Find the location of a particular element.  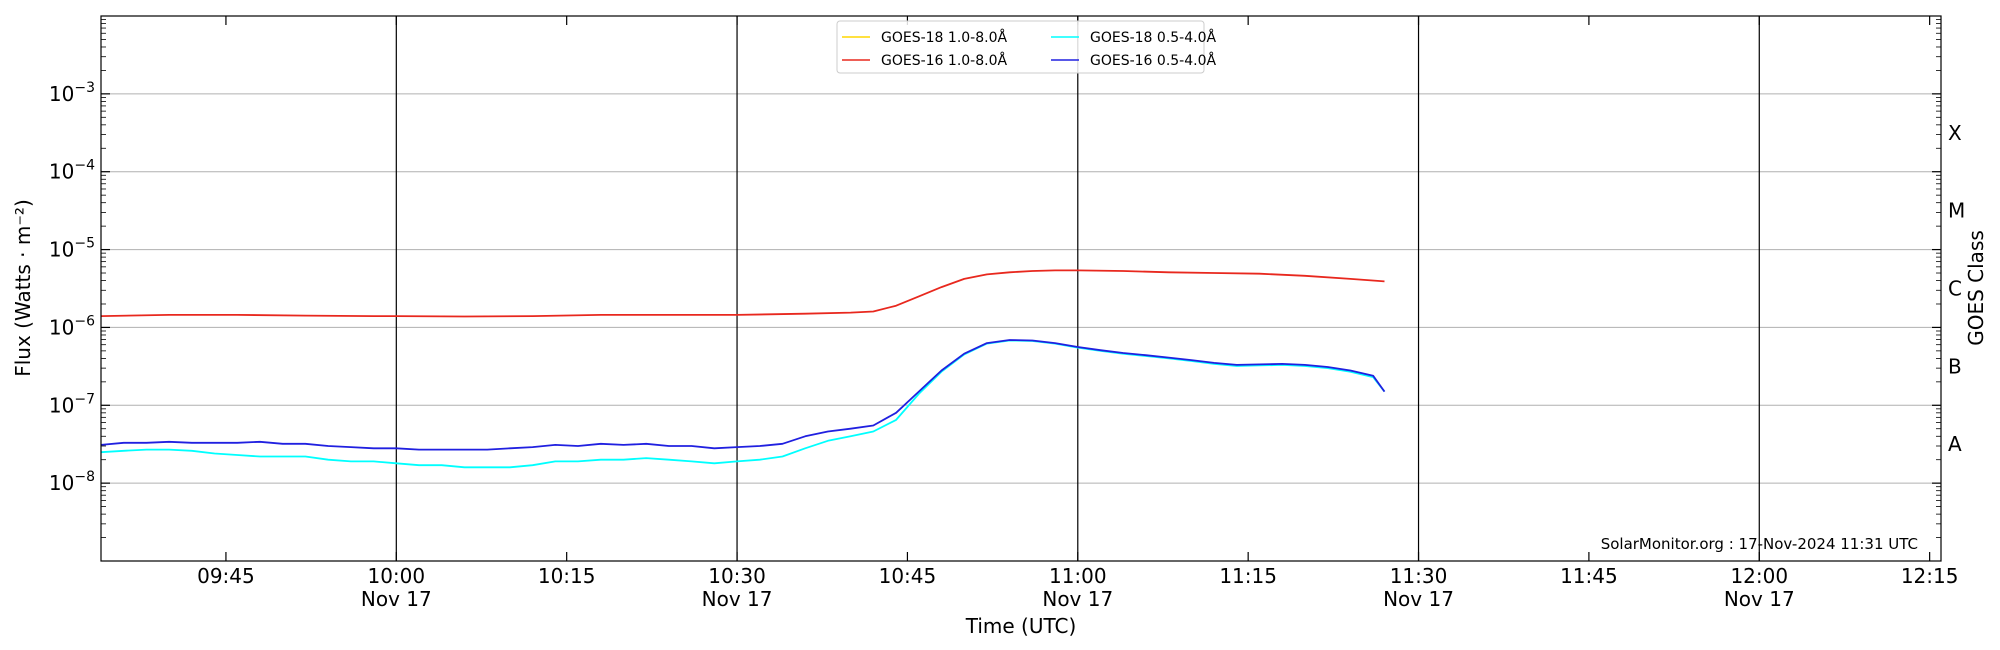

y-tick-label-1: 10⁻⁷ is located at coordinates (72, 404).